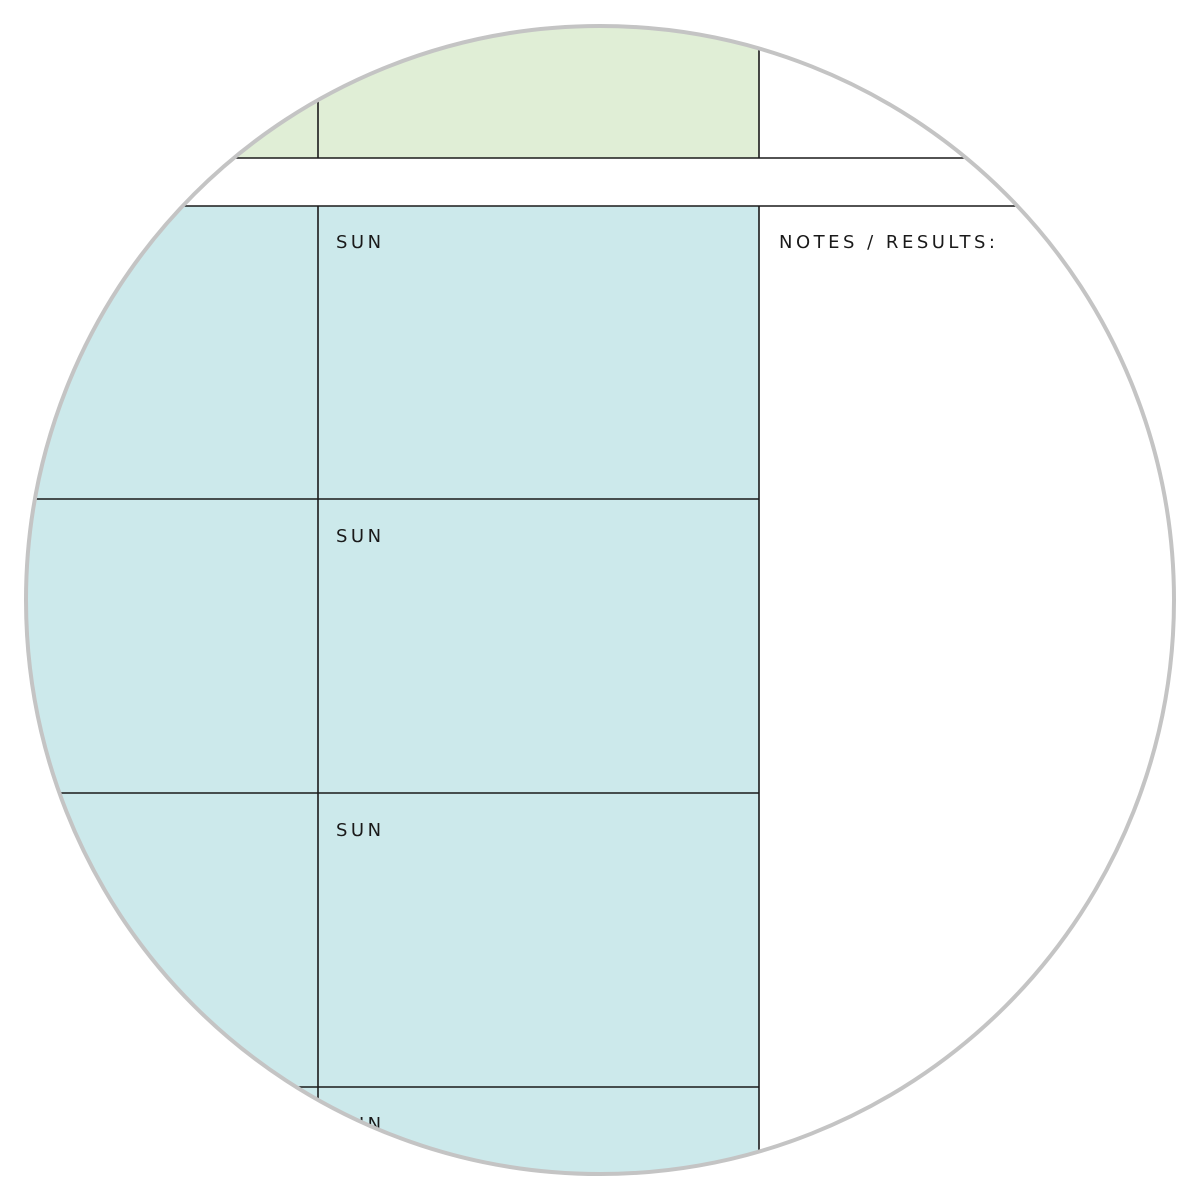 The height and width of the screenshot is (1200, 1200). Describe the element at coordinates (888, 242) in the screenshot. I see `notes-label: NOTES / RESULTS:` at that location.